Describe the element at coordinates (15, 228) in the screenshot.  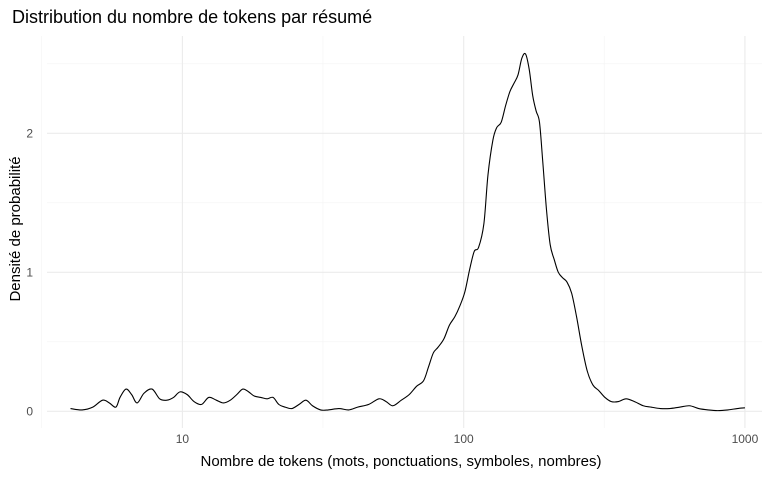
I see `y-axis-label: Densité de probabilité` at that location.